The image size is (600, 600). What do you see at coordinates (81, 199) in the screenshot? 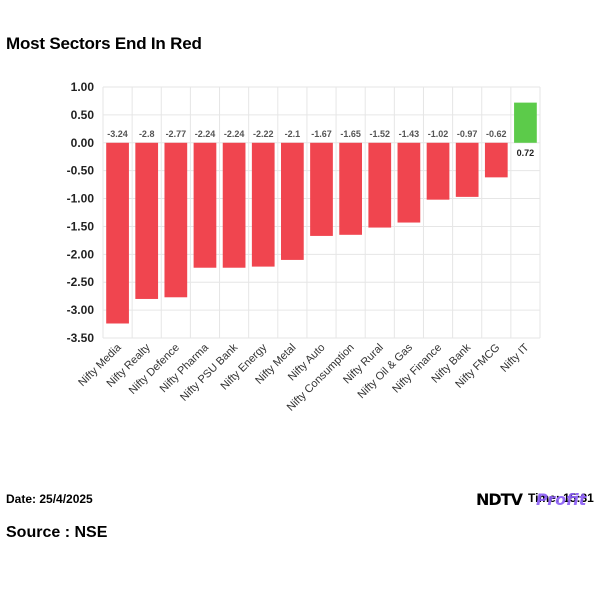
I see `y-tick-label: -1.00` at bounding box center [81, 199].